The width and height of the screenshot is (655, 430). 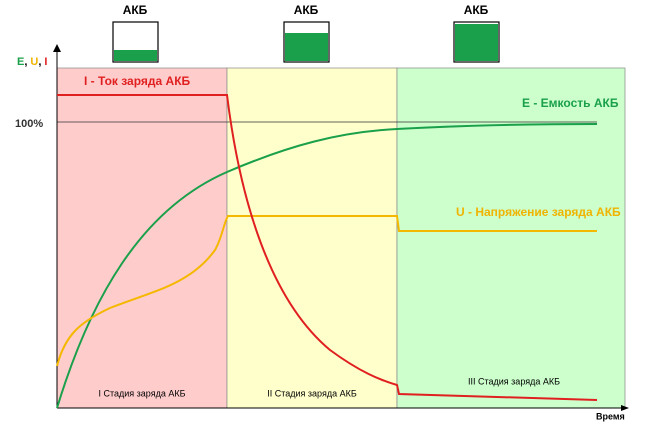 What do you see at coordinates (29, 124) in the screenshot?
I see `full-level-label: 100%` at bounding box center [29, 124].